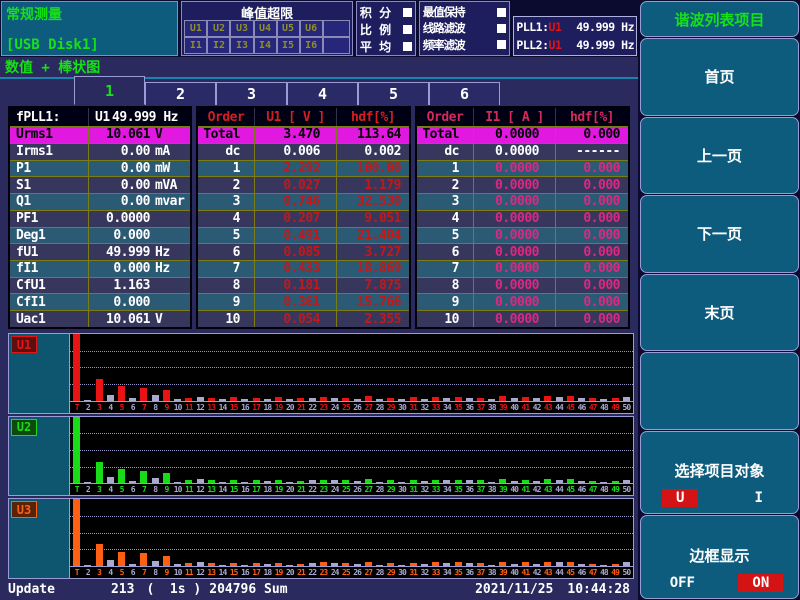  Describe the element at coordinates (189, 490) in the screenshot. I see `x-tick-label: 11` at that location.